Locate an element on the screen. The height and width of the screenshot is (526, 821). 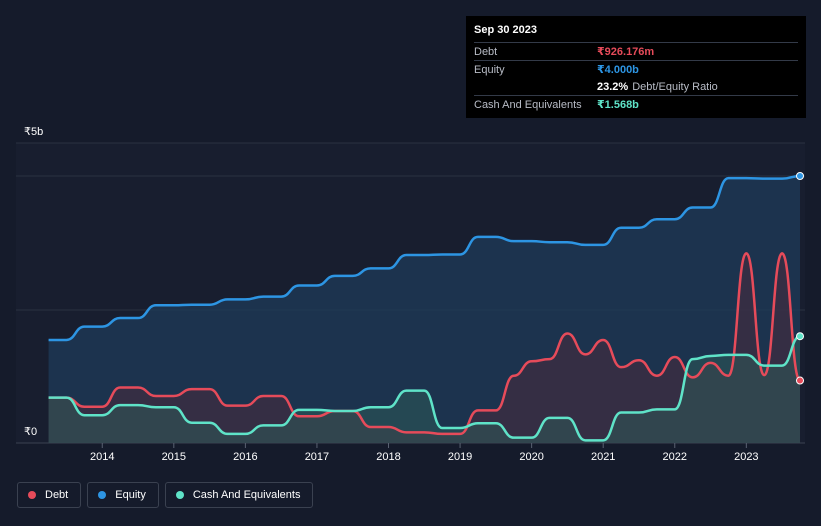
x-tick-label: 2021 is located at coordinates (603, 457).